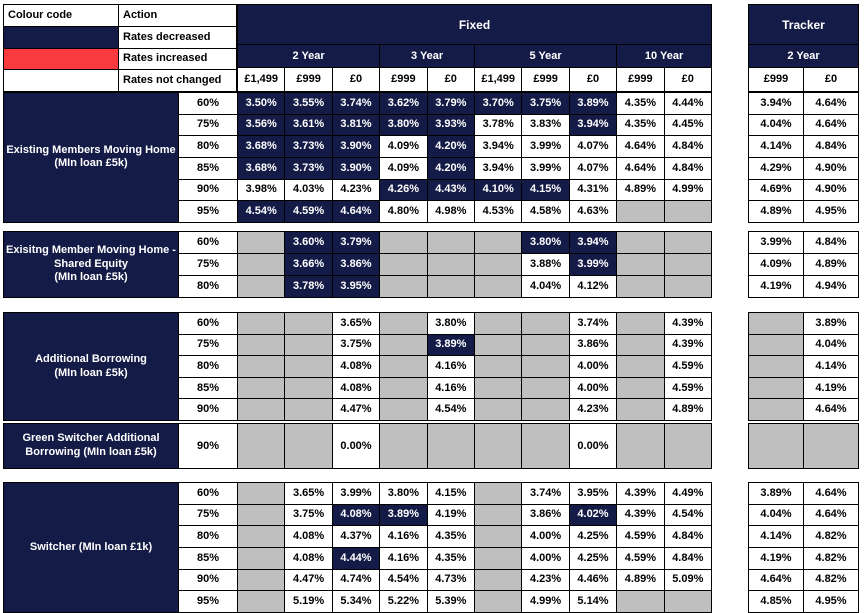 Image resolution: width=864 pixels, height=613 pixels. Describe the element at coordinates (308, 601) in the screenshot. I see `rate-cell: 5.19%` at that location.